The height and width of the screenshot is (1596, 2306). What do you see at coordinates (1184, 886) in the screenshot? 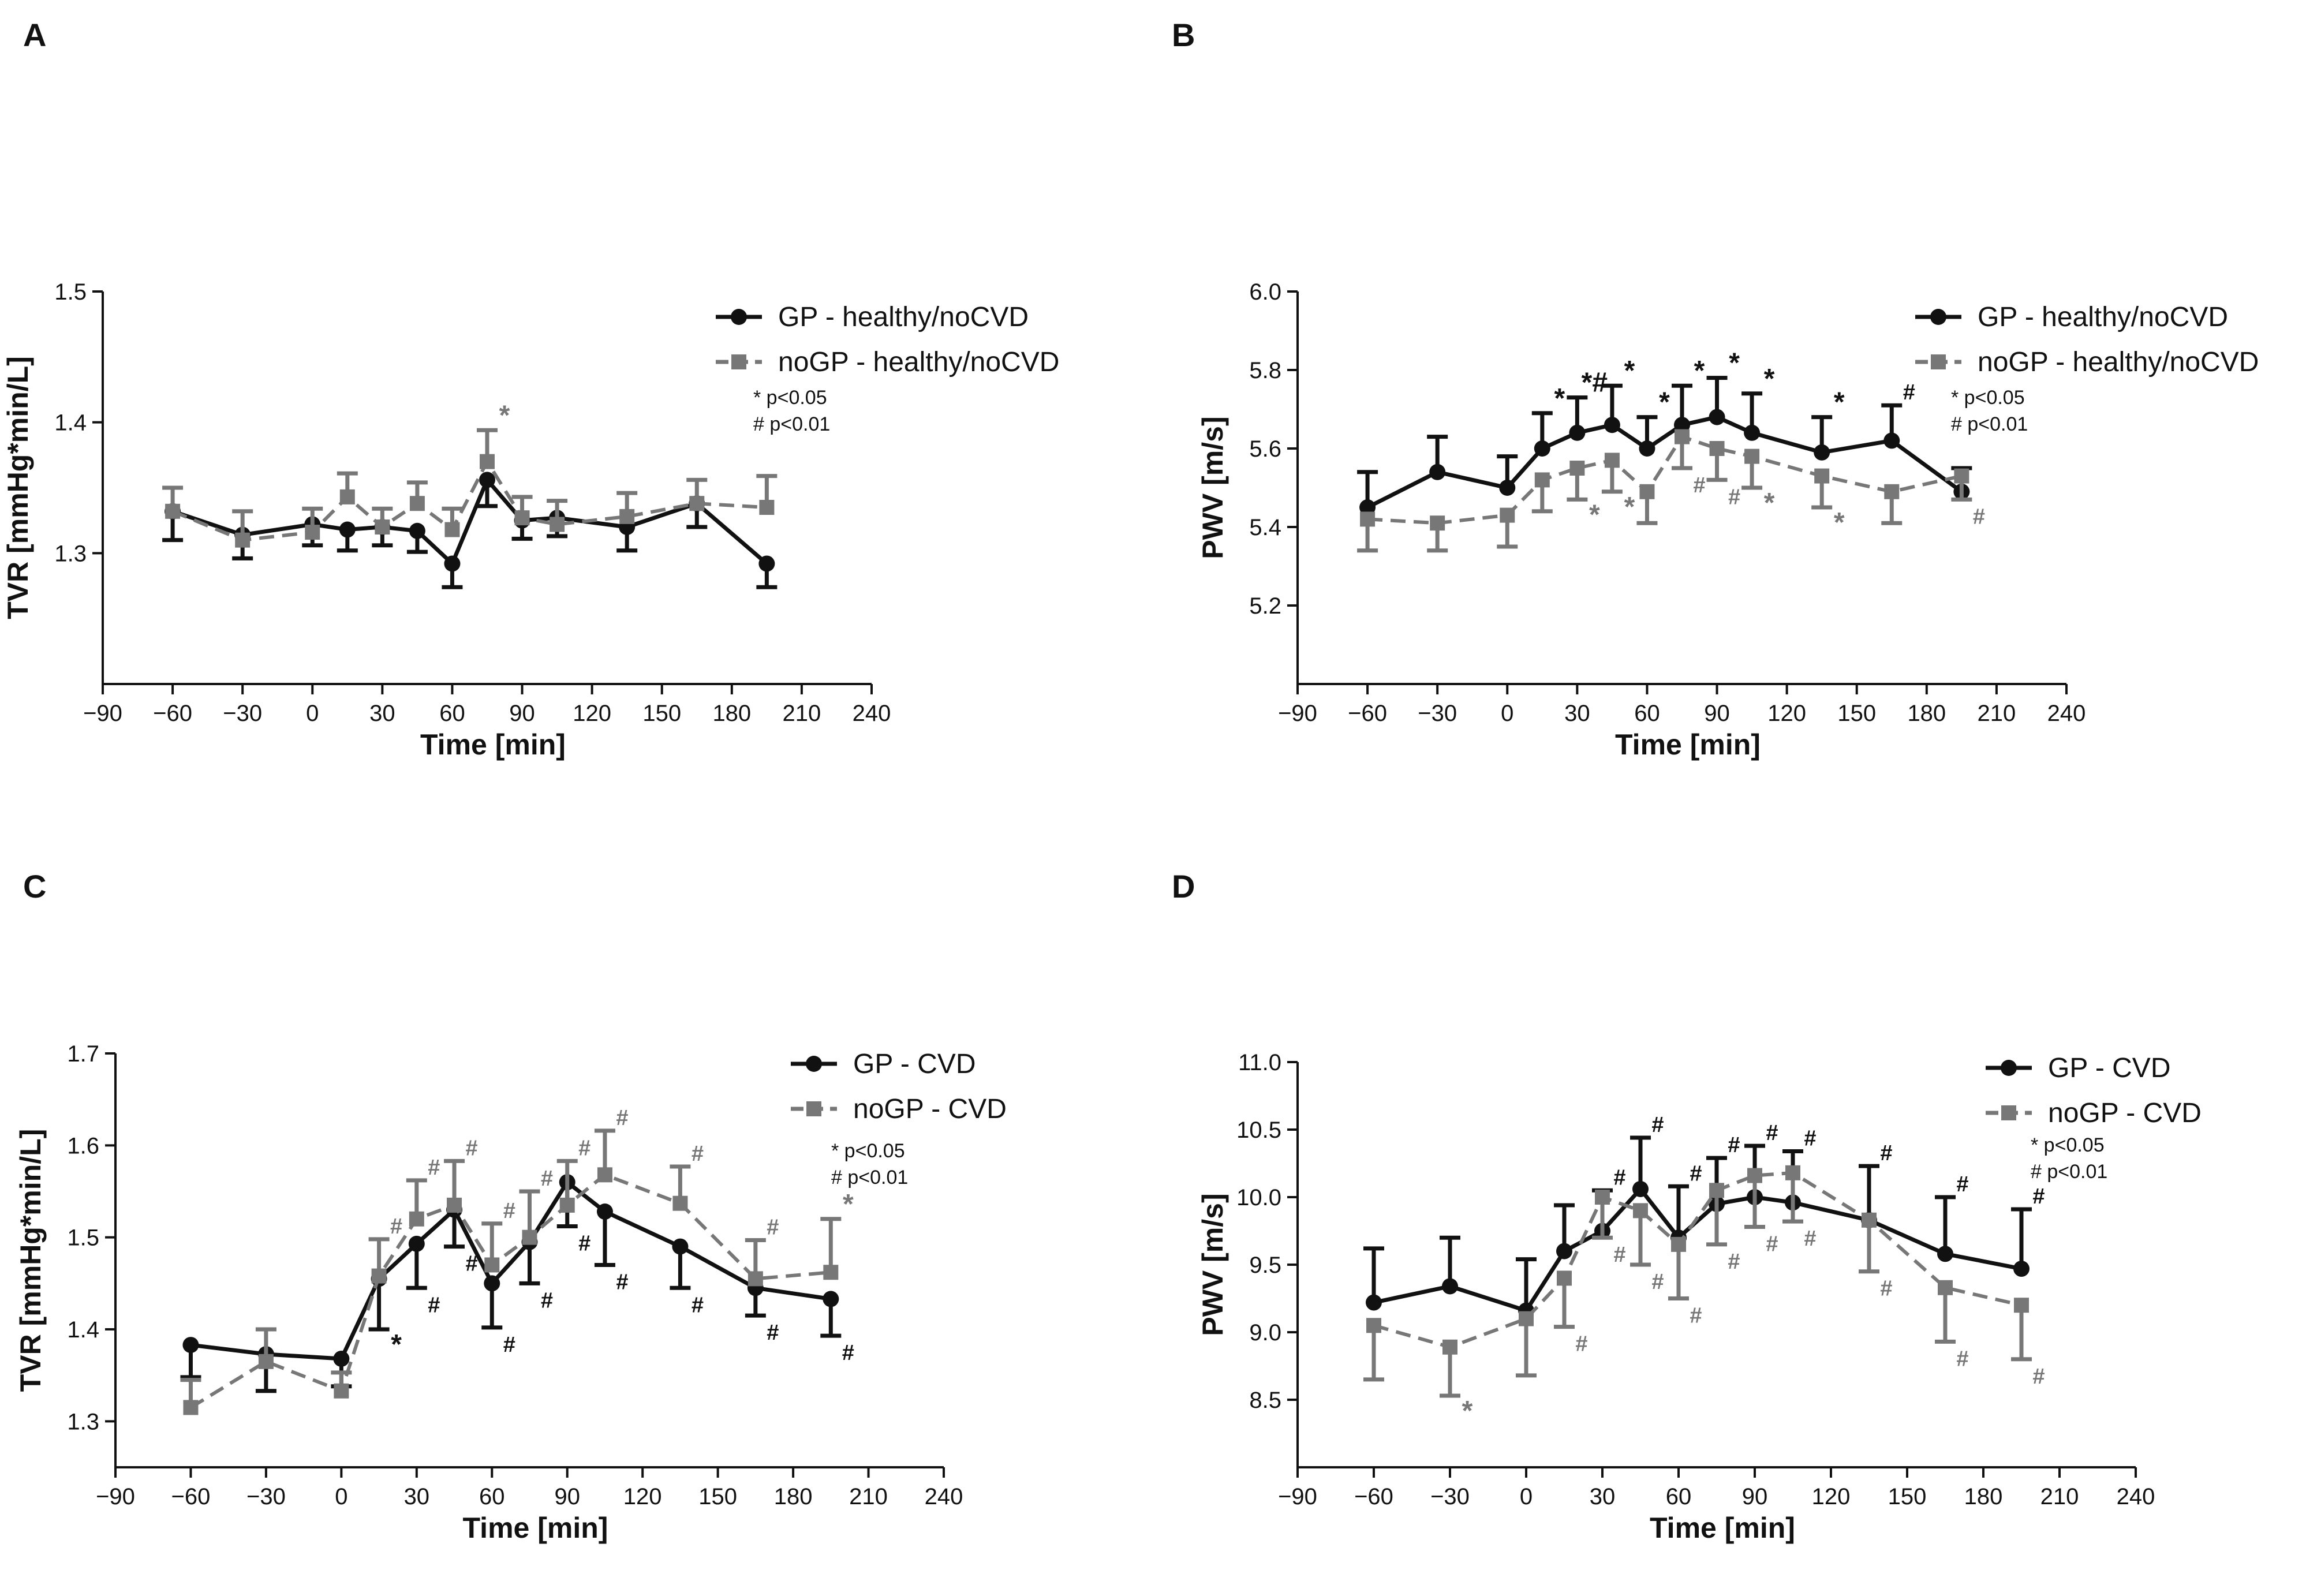
I see `panel-letter: D` at bounding box center [1184, 886].